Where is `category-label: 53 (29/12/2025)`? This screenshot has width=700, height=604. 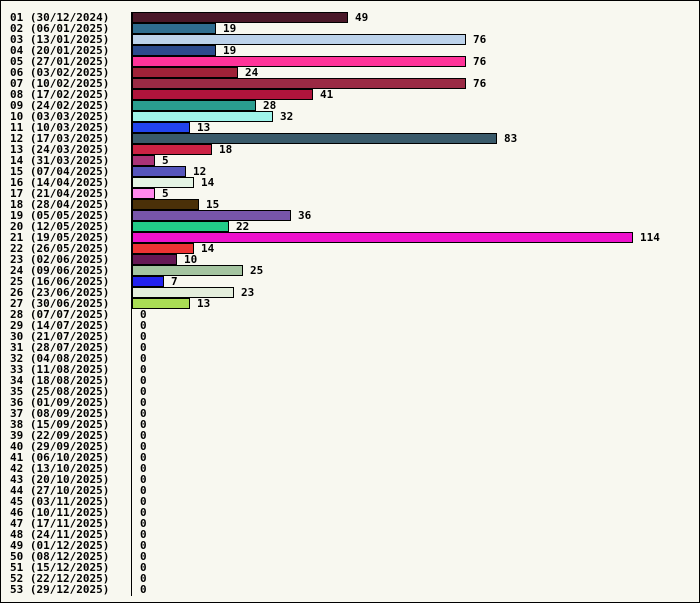 category-label: 53 (29/12/2025) is located at coordinates (59, 589).